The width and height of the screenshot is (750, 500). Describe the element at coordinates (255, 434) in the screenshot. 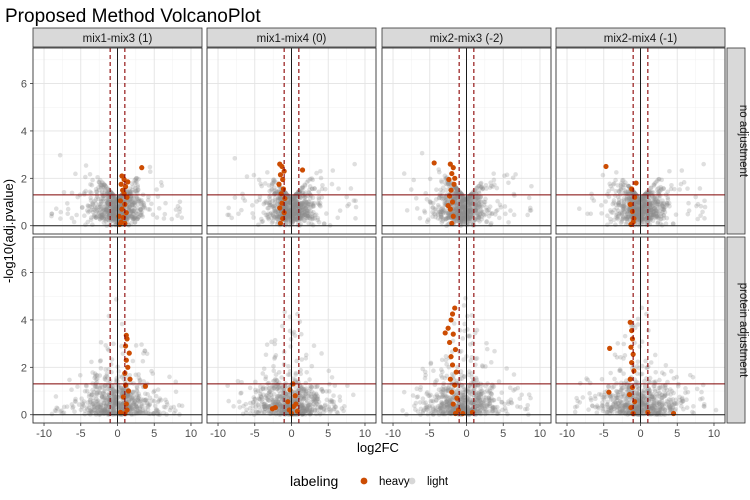

I see `x-tick-label: -5` at that location.